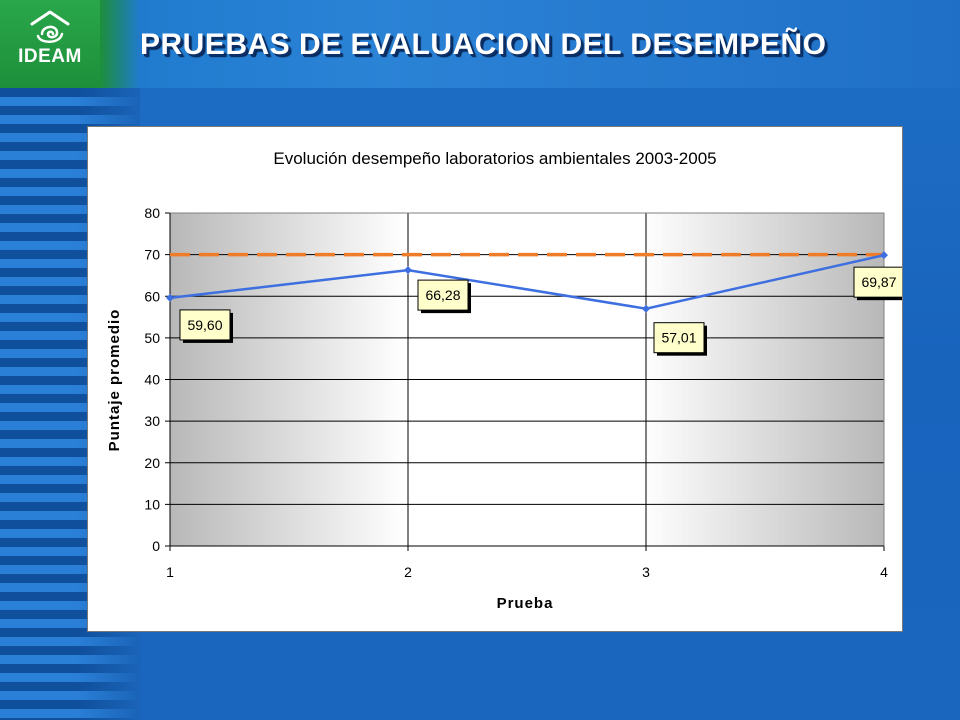 This screenshot has width=960, height=720. Describe the element at coordinates (120, 44) in the screenshot. I see `logo-fade` at that location.